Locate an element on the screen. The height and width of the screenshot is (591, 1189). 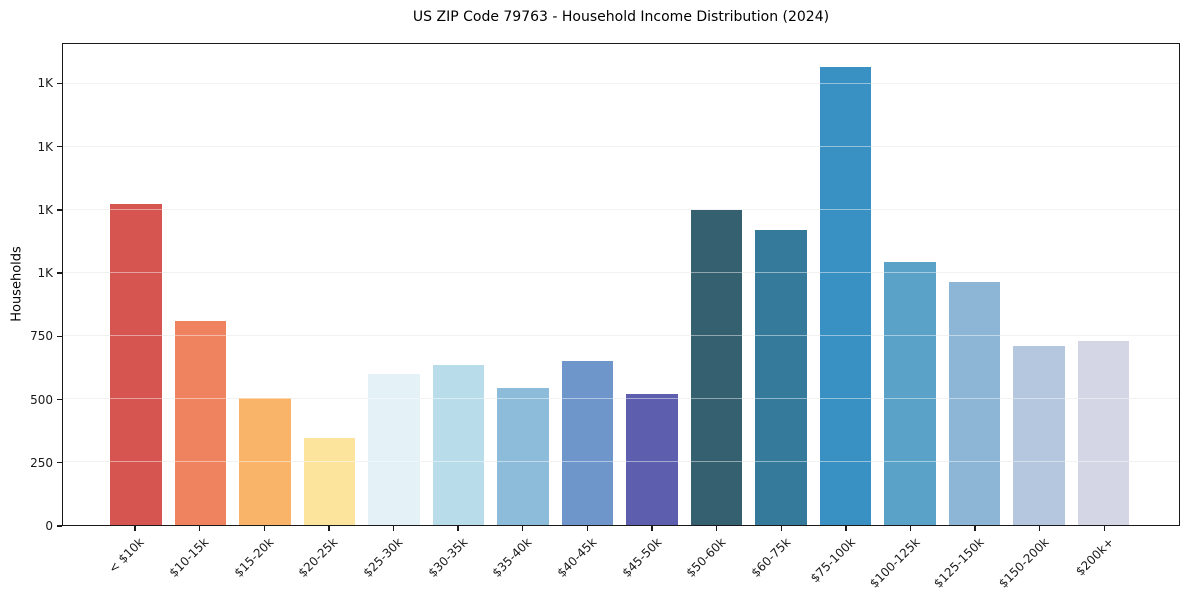
bar-4045k is located at coordinates (587, 443).